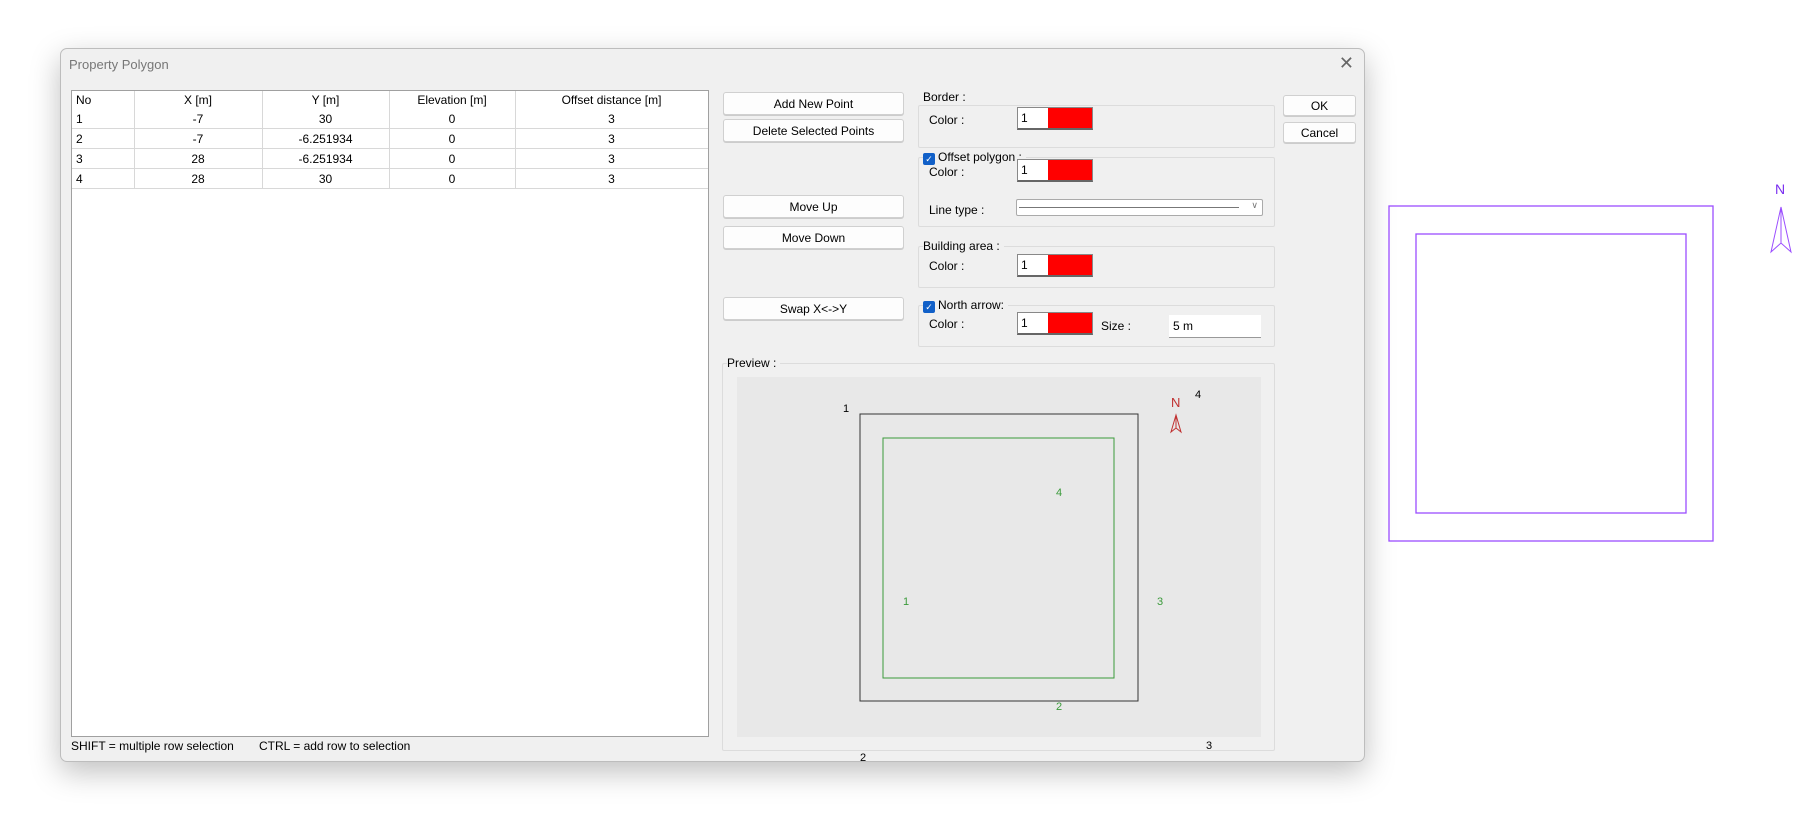 The image size is (1804, 813). Describe the element at coordinates (947, 120) in the screenshot. I see `border-color-label: Color :` at that location.